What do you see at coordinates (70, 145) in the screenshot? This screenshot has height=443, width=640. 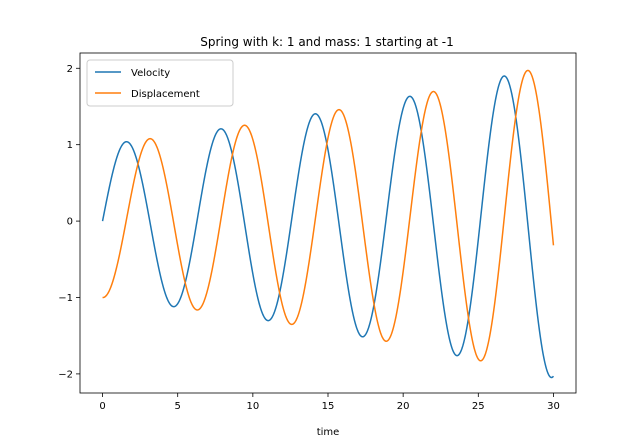 I see `y-tick-label: 1` at bounding box center [70, 145].